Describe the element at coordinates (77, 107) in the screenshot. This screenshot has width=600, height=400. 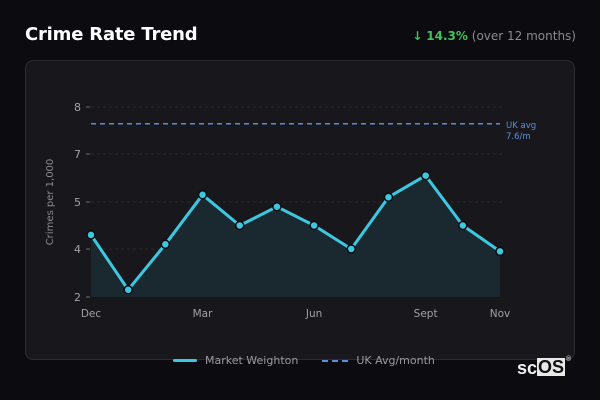
I see `y-tick-label: 8` at that location.